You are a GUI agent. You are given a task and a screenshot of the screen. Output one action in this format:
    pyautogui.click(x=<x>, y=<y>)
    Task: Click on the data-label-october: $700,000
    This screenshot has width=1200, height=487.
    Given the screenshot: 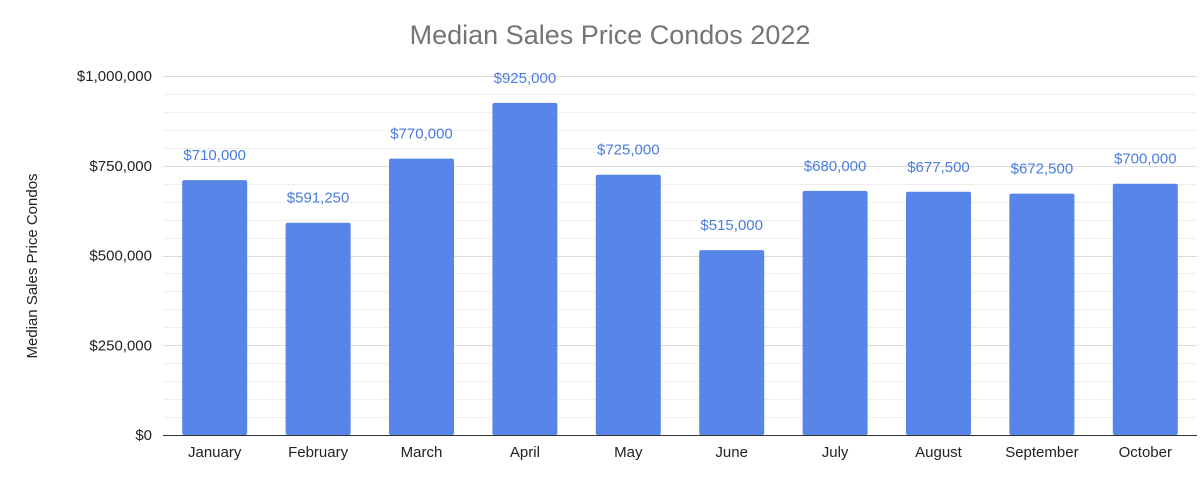 What is the action you would take?
    pyautogui.click(x=1145, y=159)
    